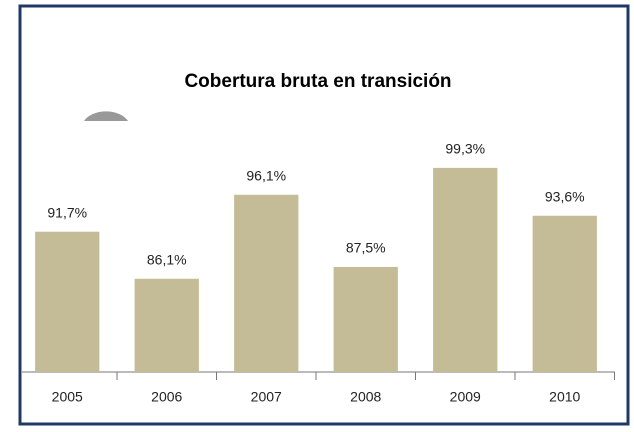 Image resolution: width=634 pixels, height=432 pixels. I want to click on value-label: 86,1%, so click(167, 259).